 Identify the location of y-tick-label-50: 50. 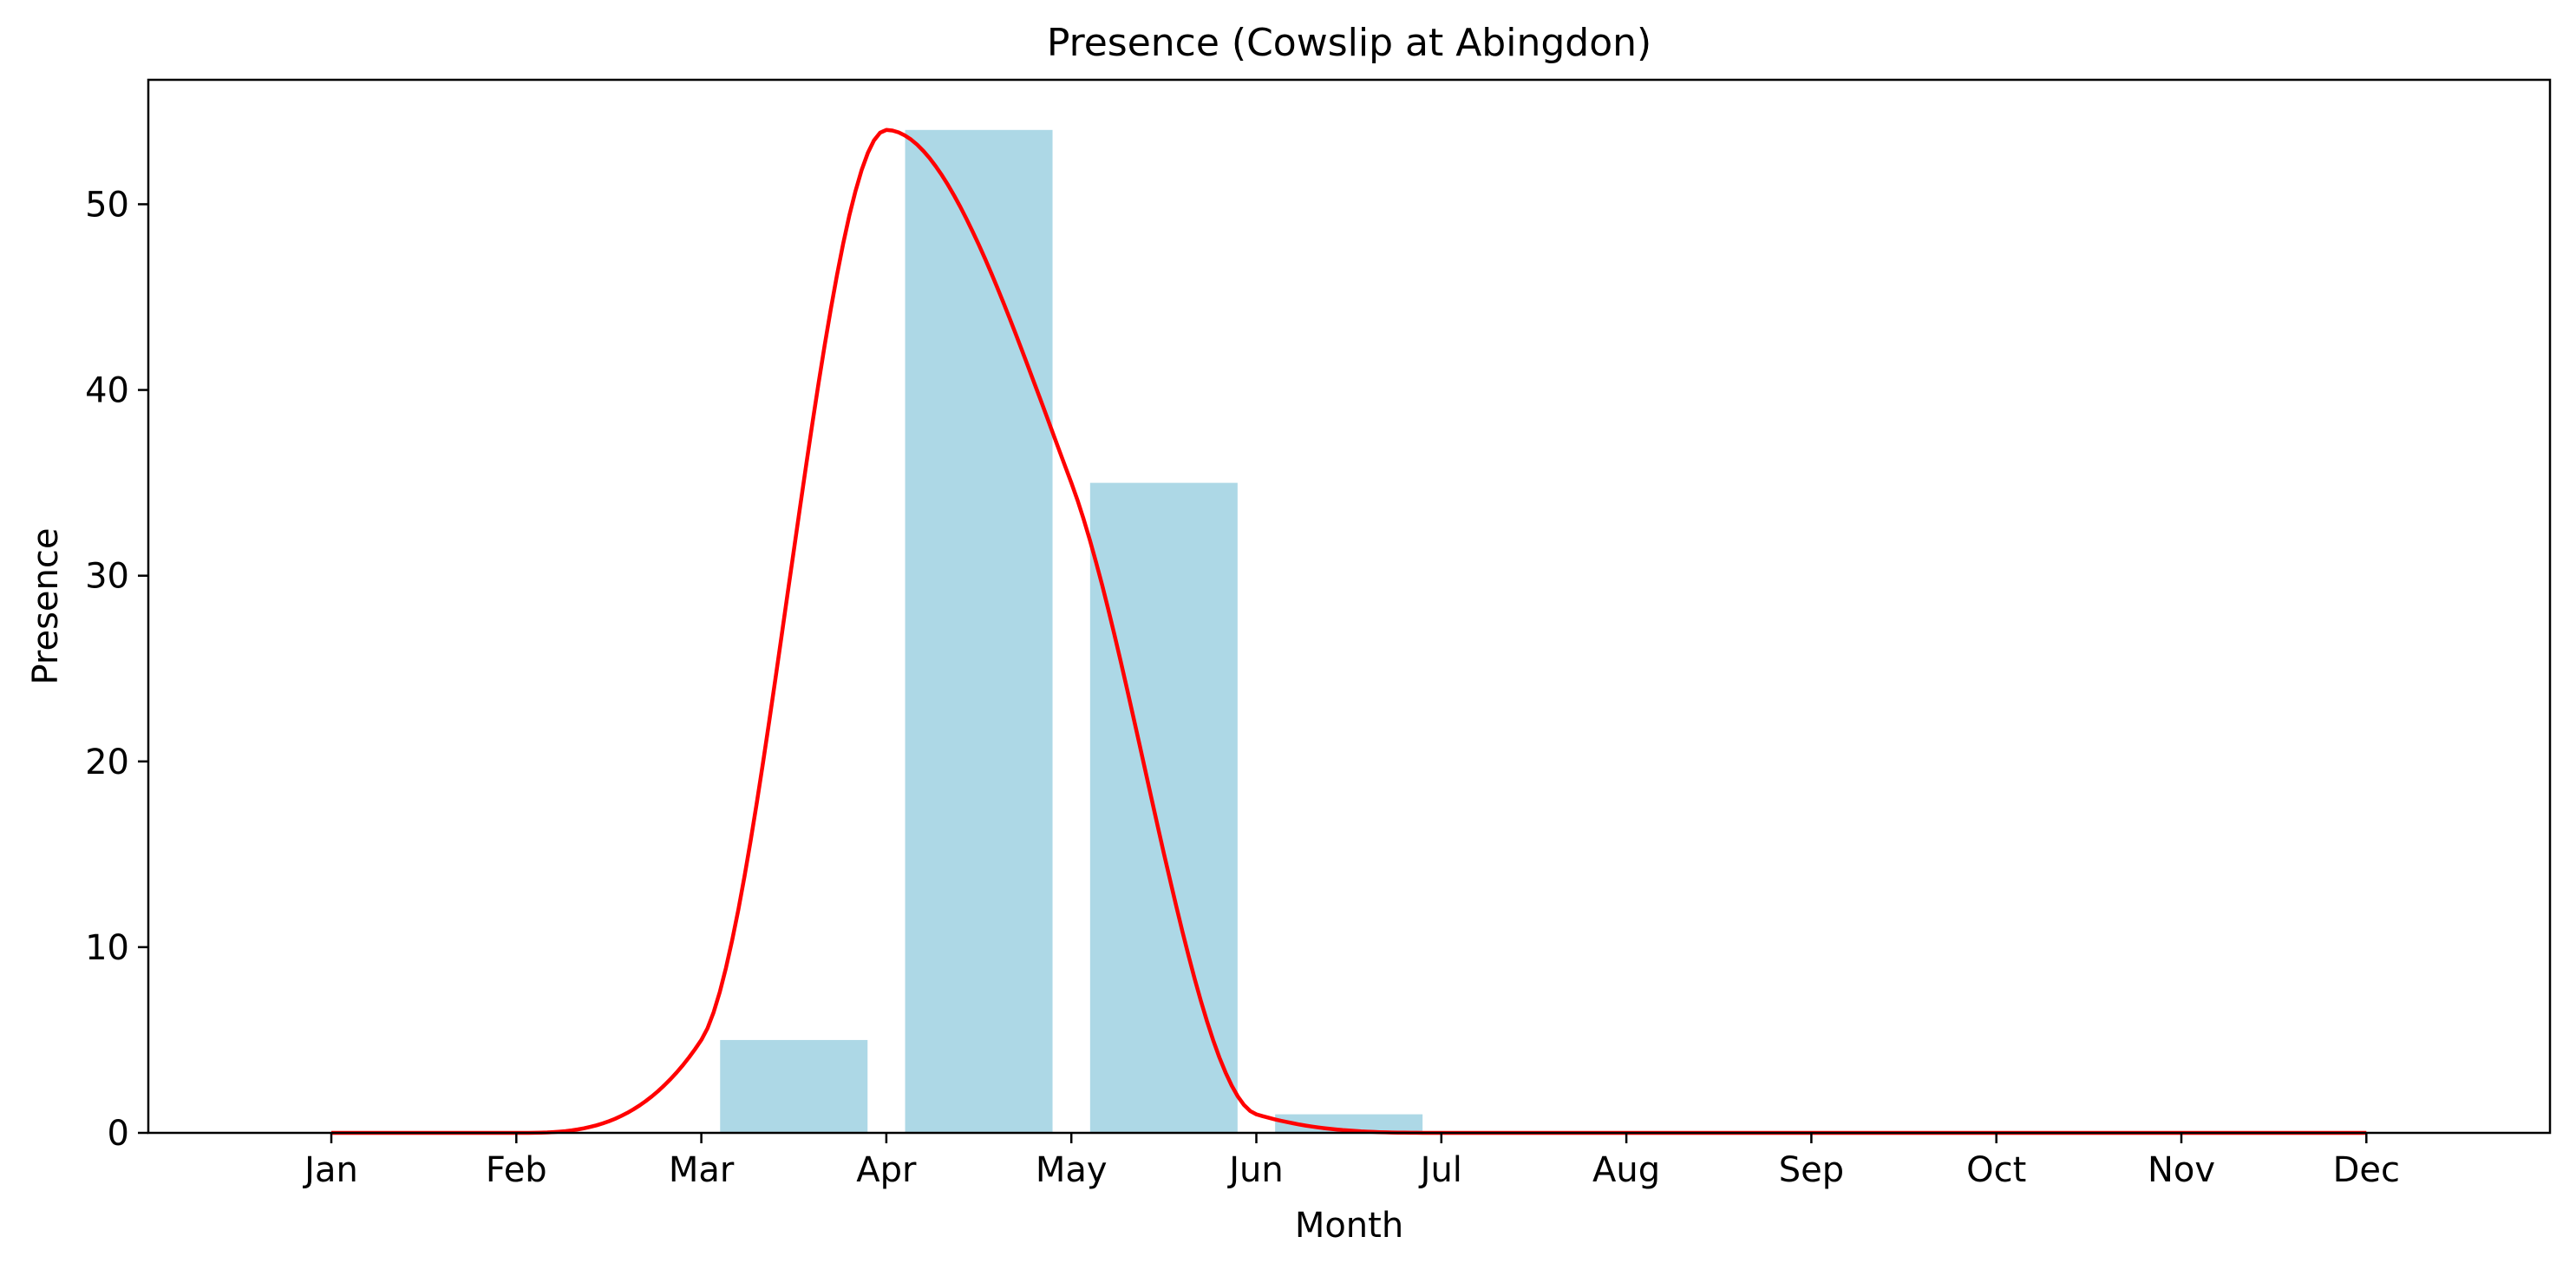
(107, 205).